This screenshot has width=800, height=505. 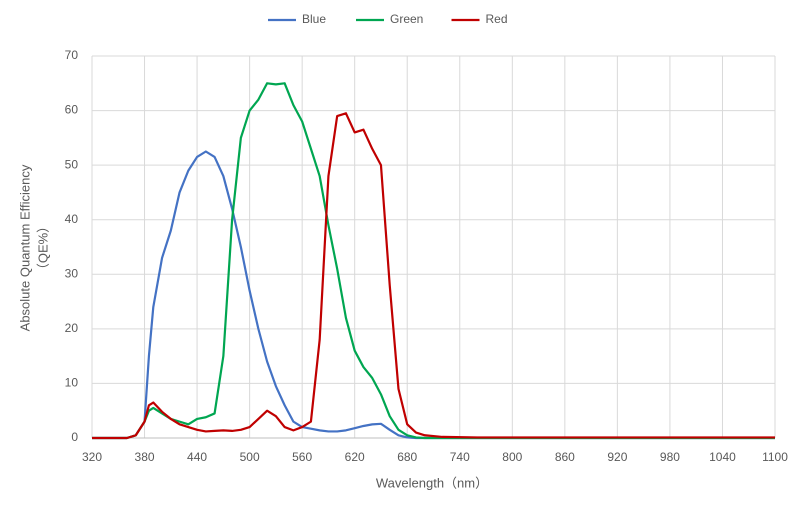 What do you see at coordinates (775, 457) in the screenshot?
I see `x-tick-label: 1100` at bounding box center [775, 457].